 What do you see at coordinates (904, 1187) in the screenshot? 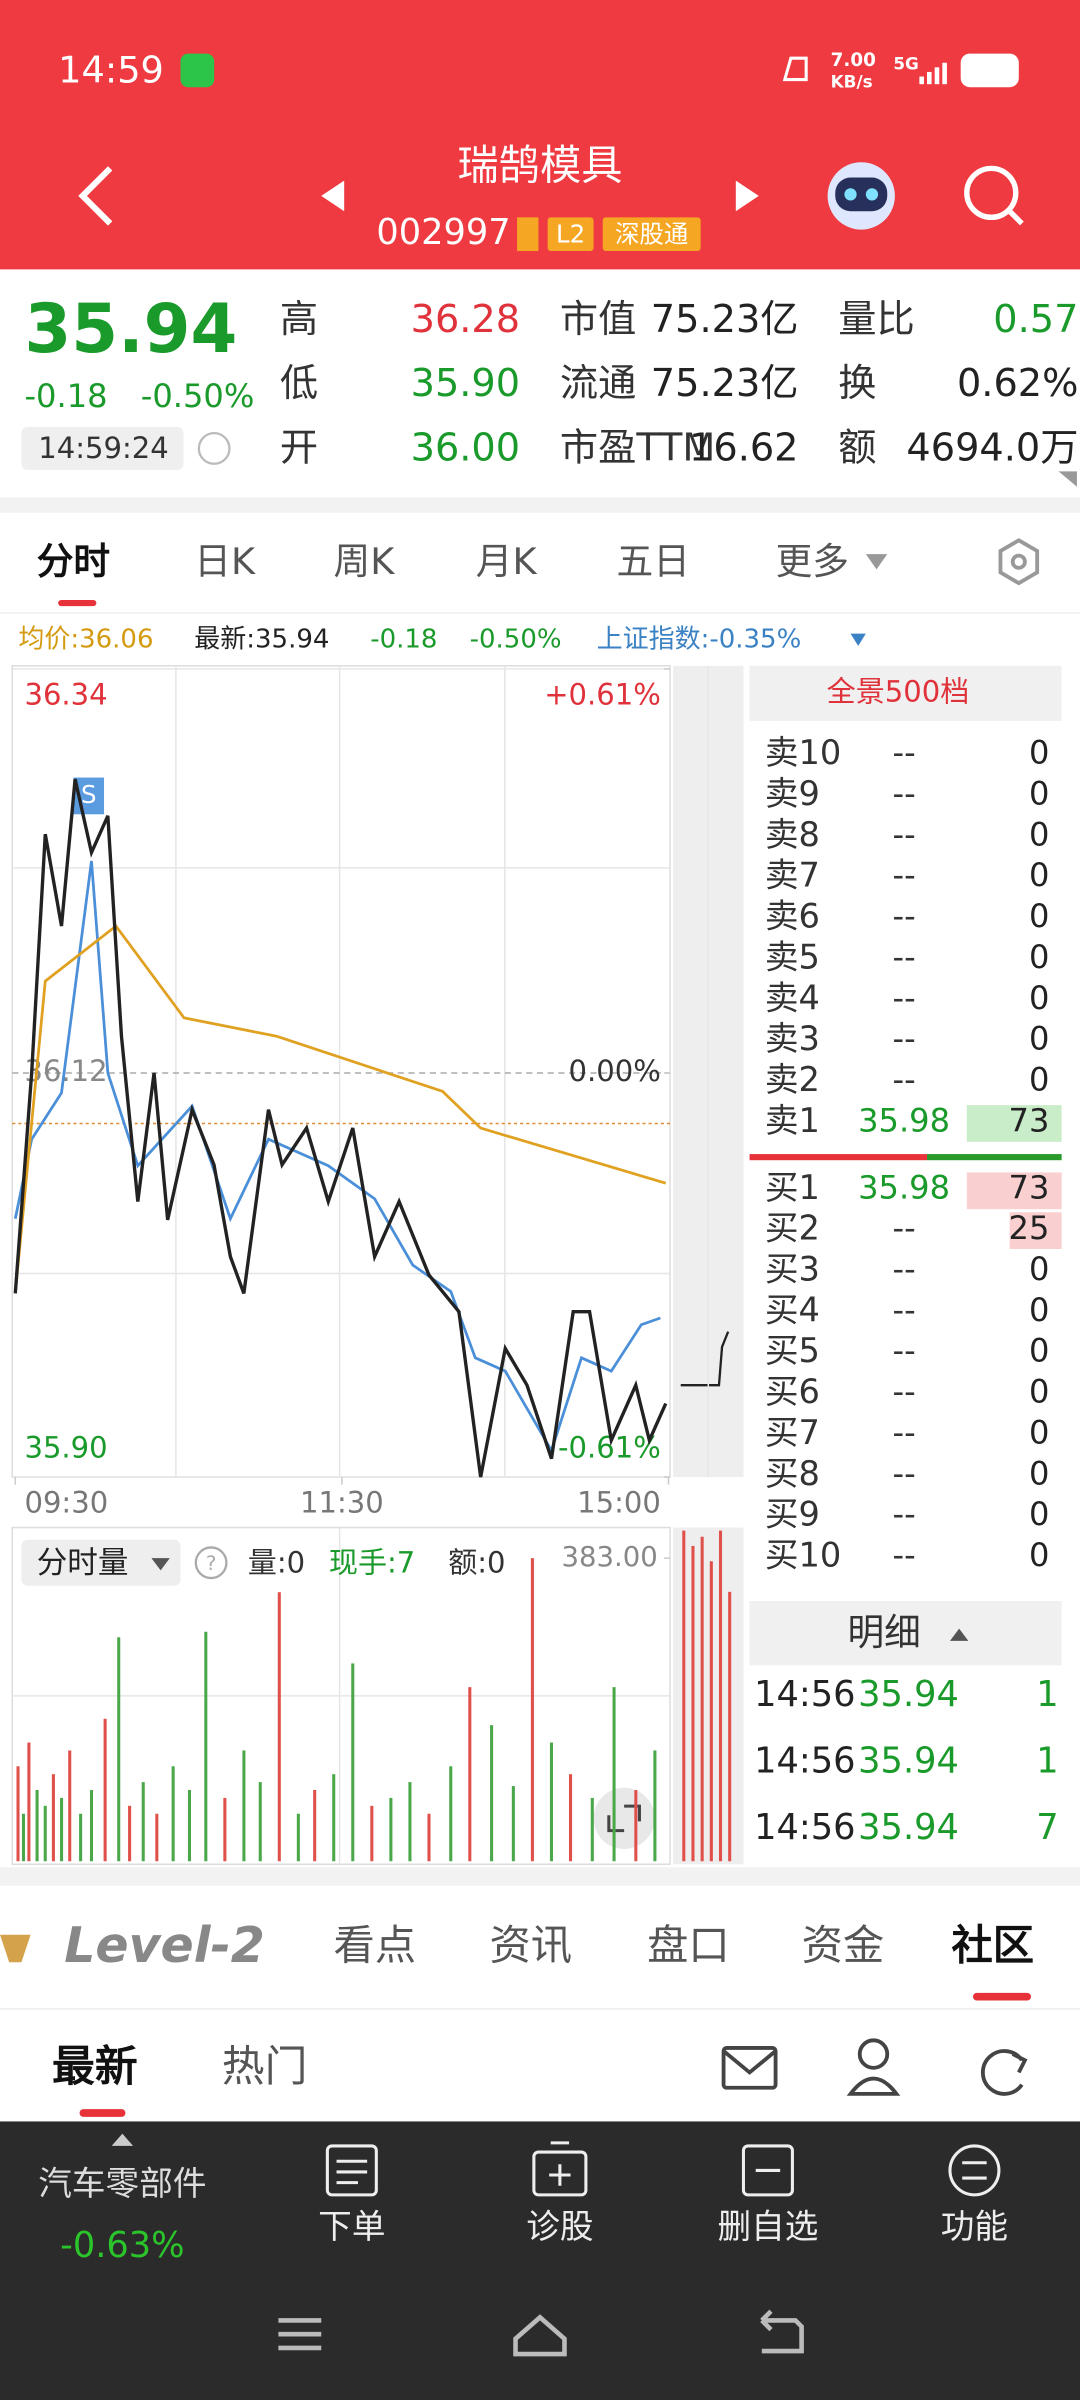
I see `bid-price: 35.98` at bounding box center [904, 1187].